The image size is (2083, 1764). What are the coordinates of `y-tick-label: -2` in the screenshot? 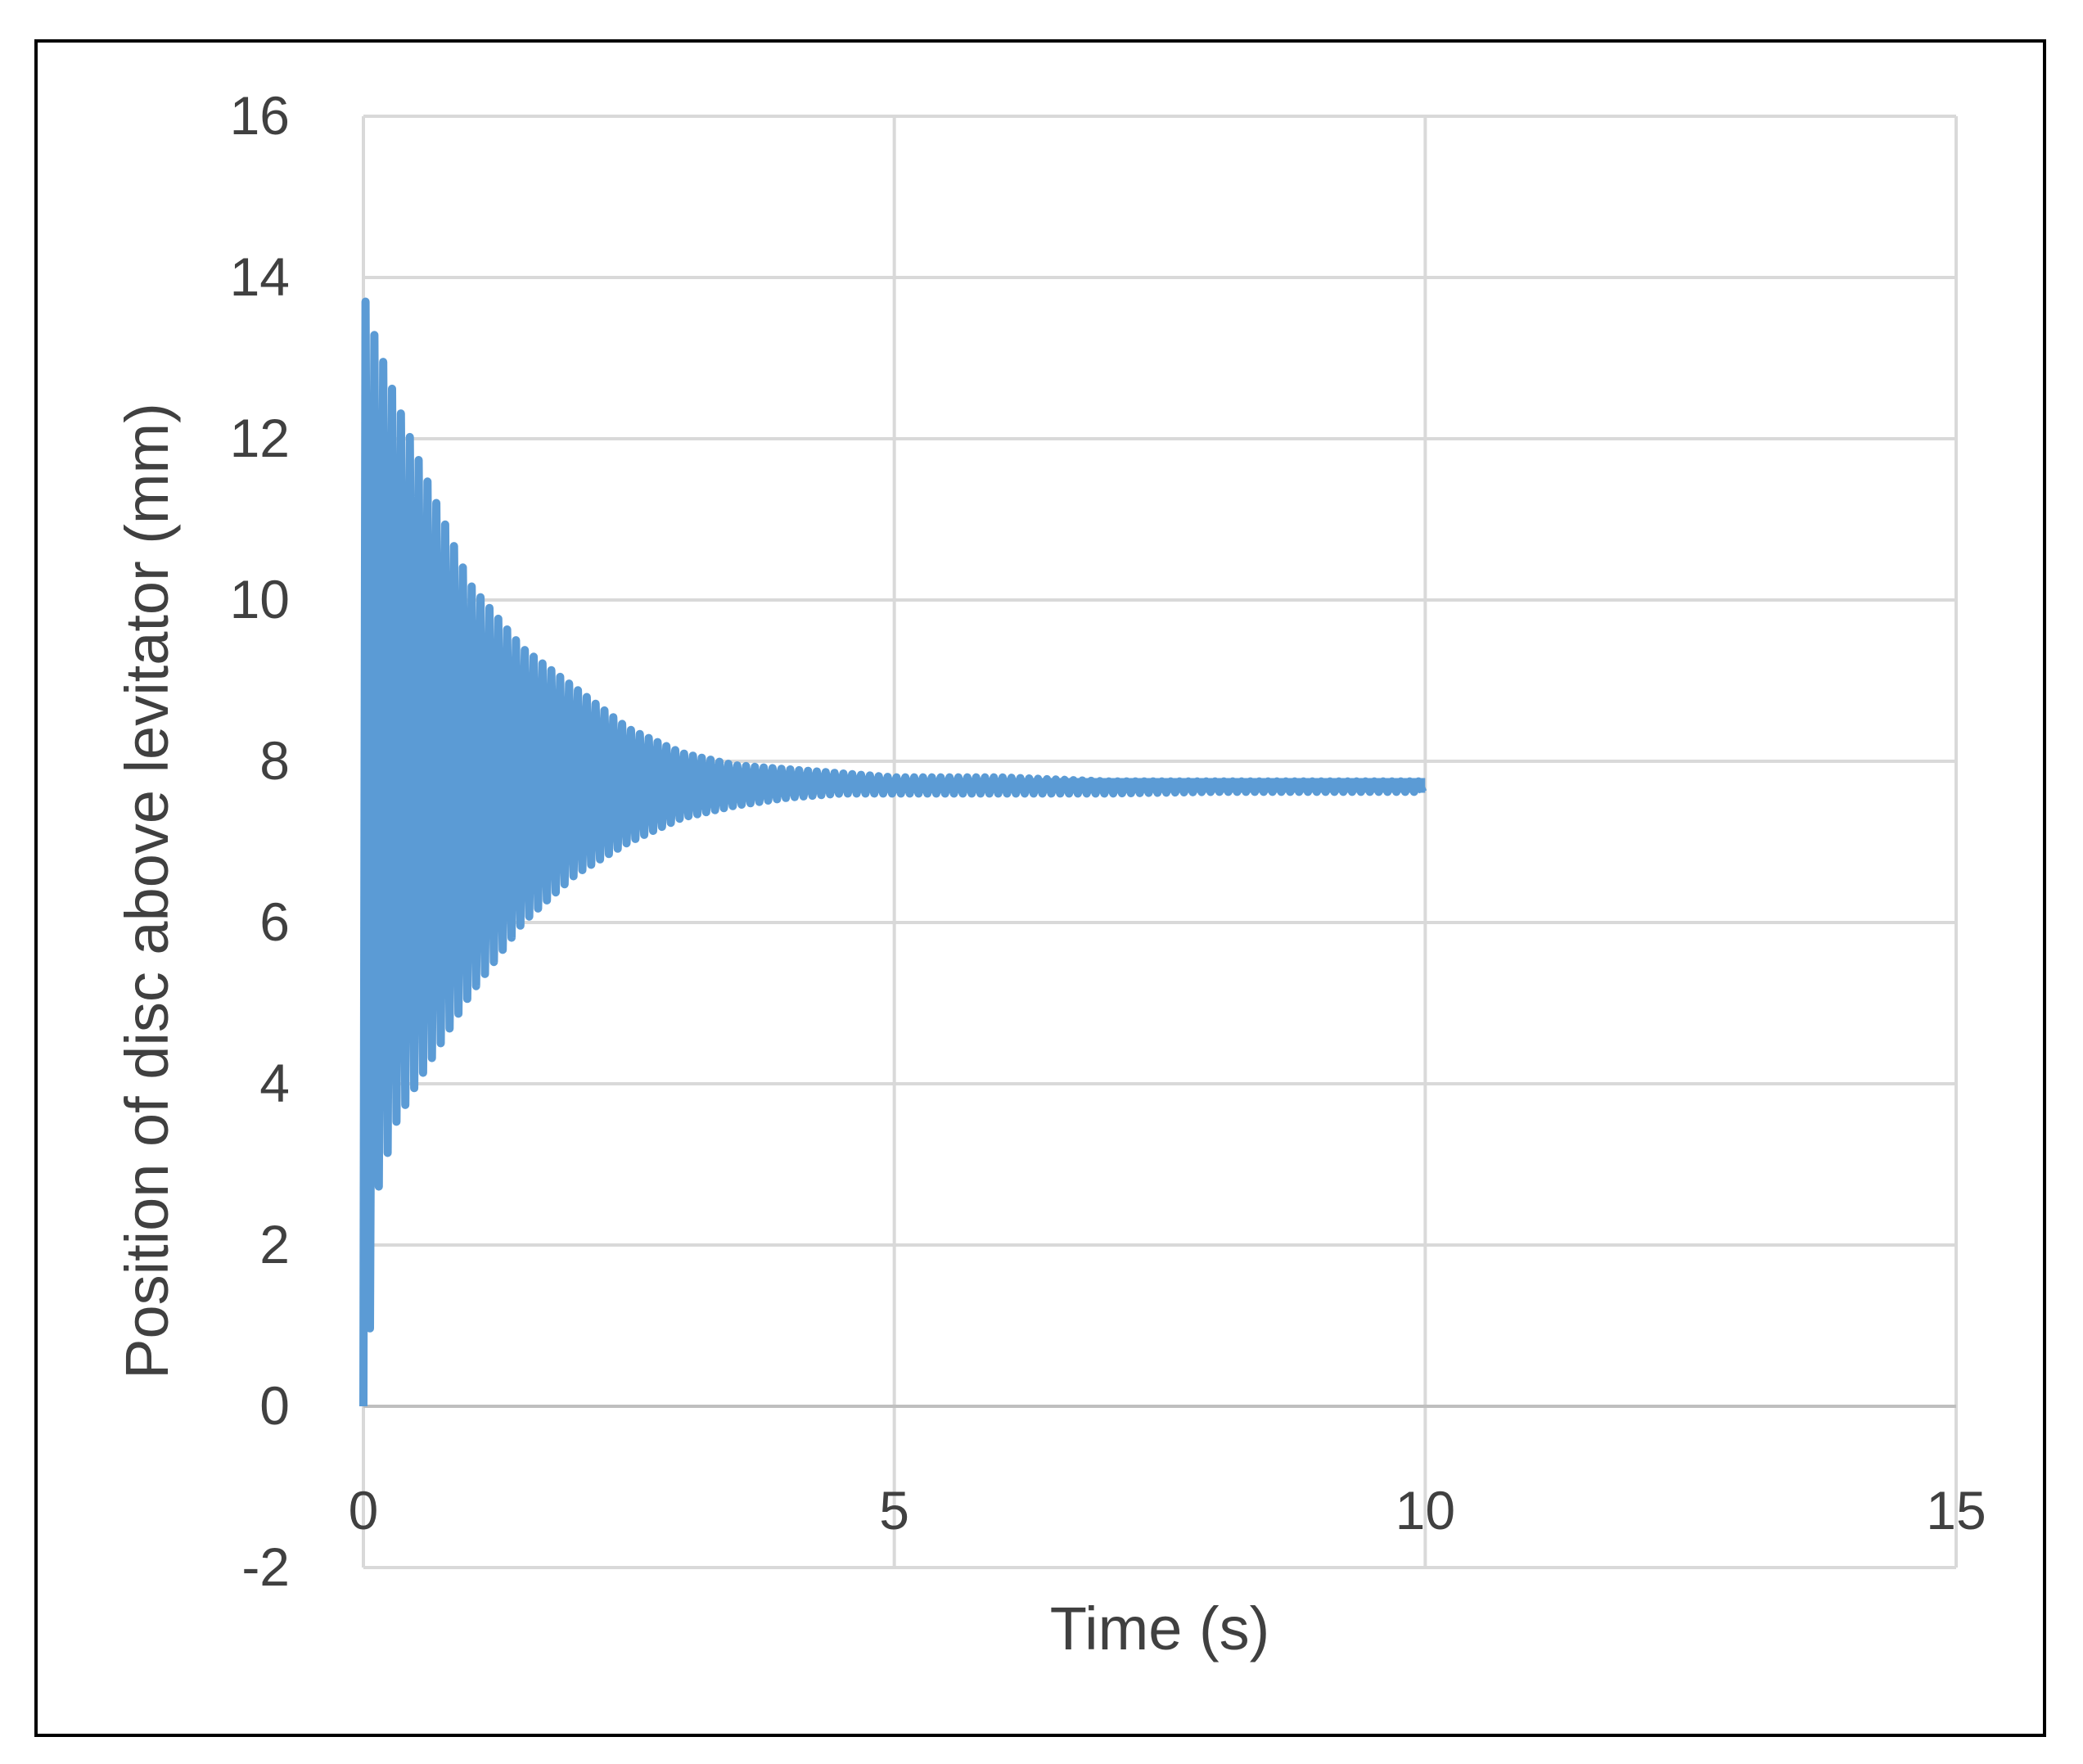 It's located at (265, 1566).